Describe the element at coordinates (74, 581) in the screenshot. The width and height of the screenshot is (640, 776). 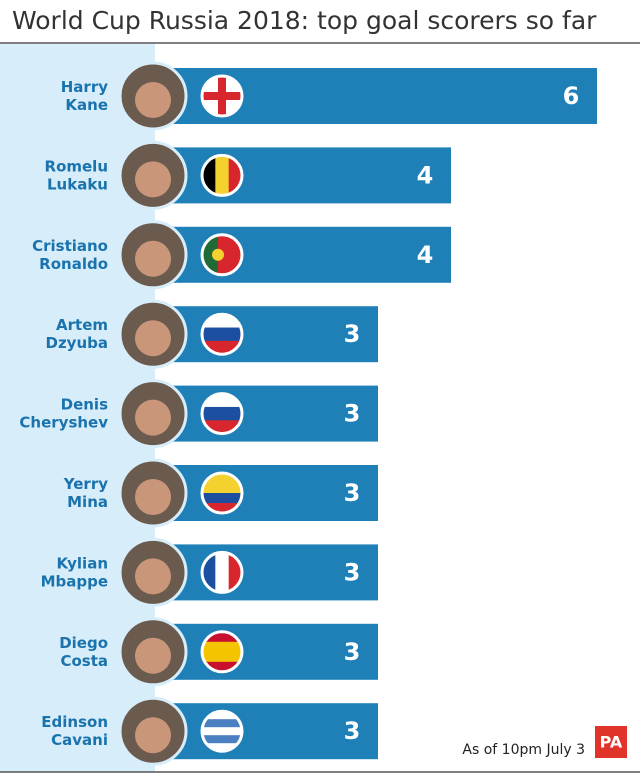
I see `name-line: Mbappe` at that location.